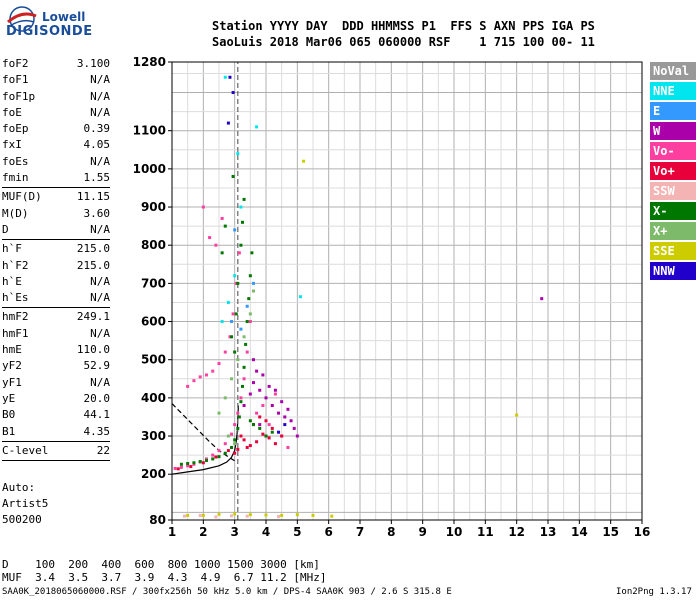 This screenshot has height=600, width=700. I want to click on y-tick-label: 600, so click(153, 322).